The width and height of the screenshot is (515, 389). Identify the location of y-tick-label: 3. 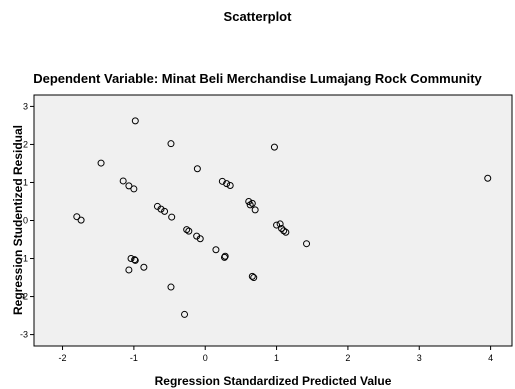
(25, 106).